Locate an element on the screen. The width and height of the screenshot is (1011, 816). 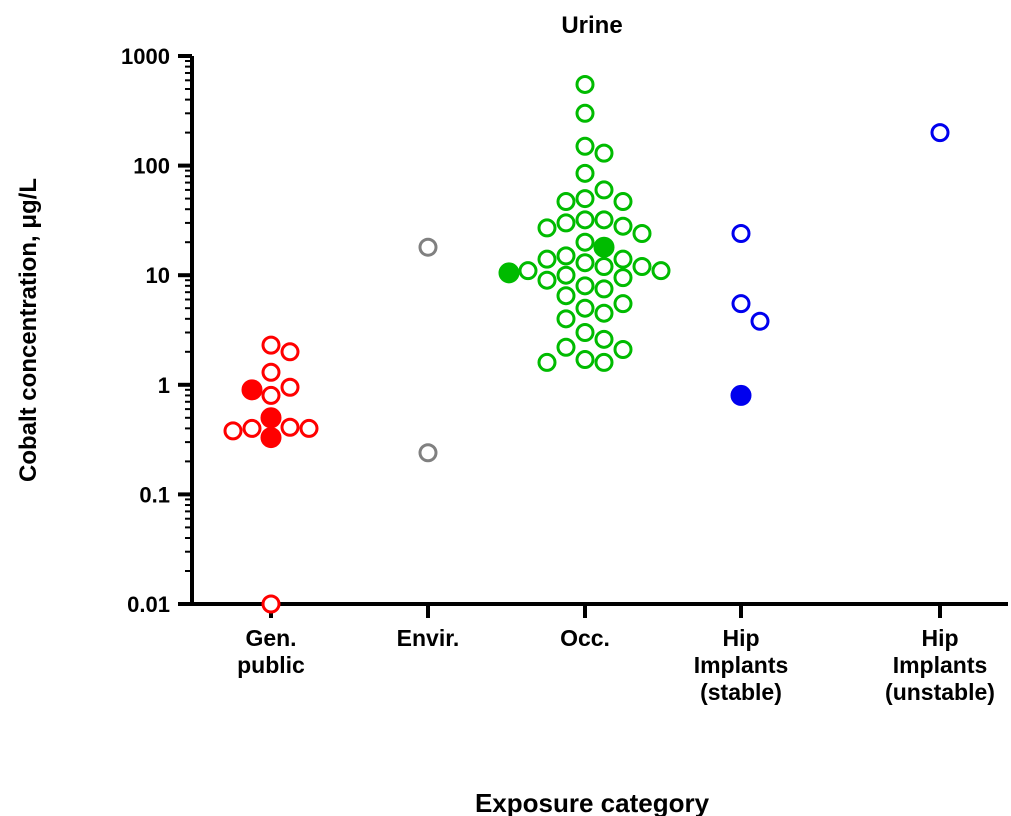
y-tick-label: 1 is located at coordinates (164, 385).